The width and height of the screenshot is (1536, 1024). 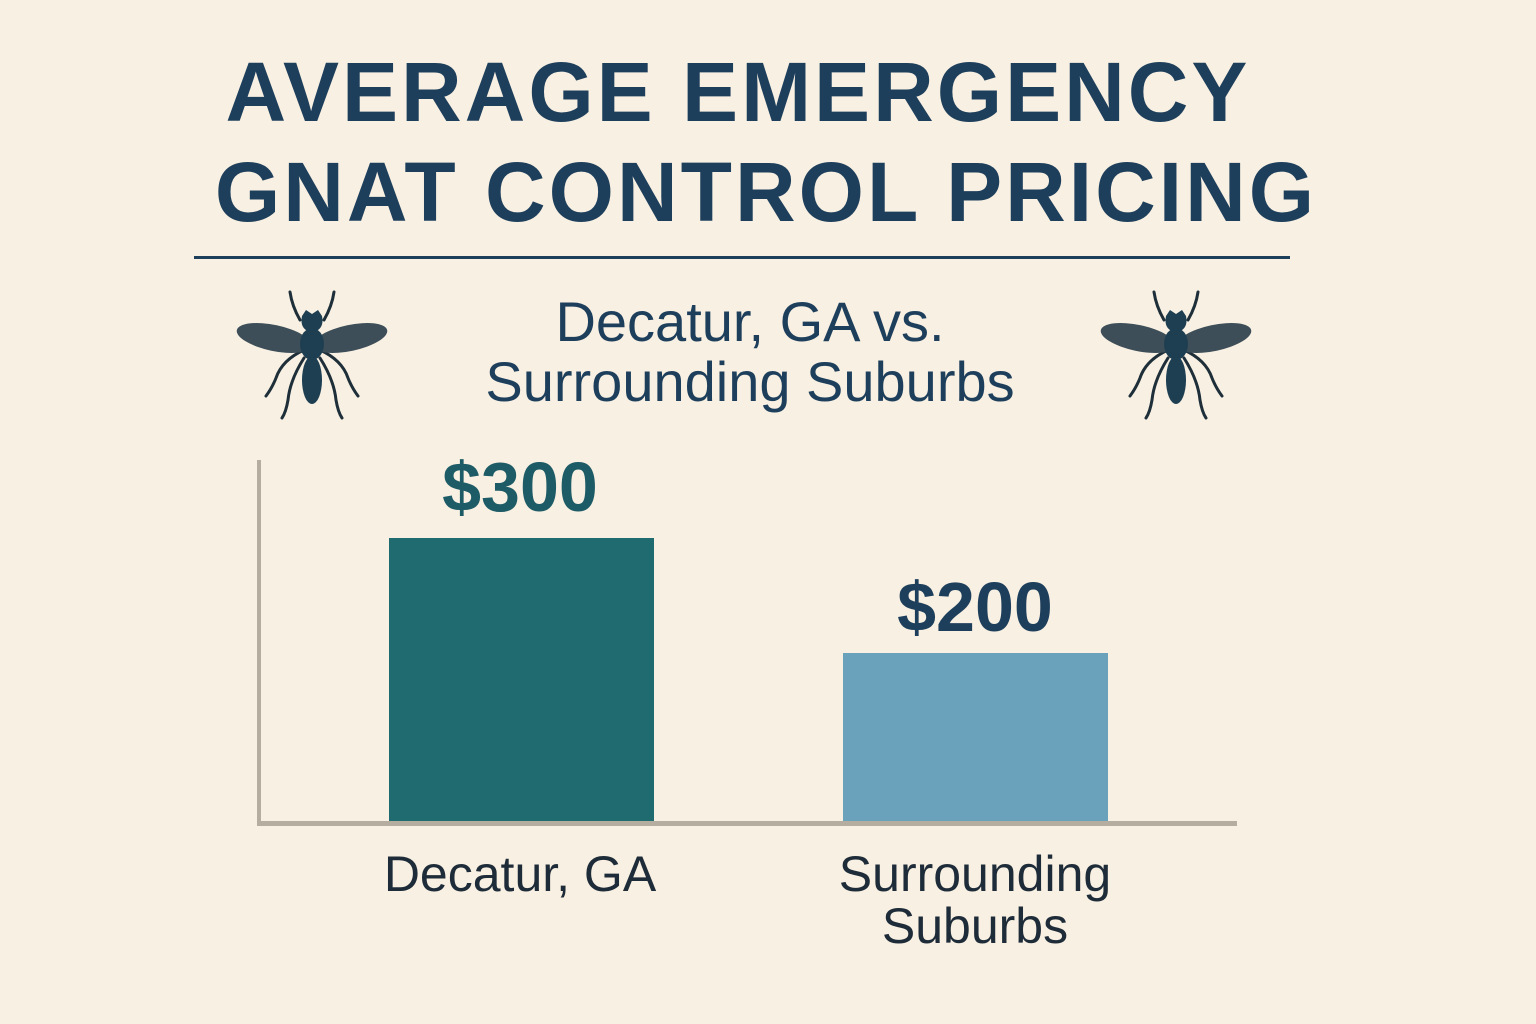 I want to click on bar-value-label-suburbs: $200, so click(x=975, y=607).